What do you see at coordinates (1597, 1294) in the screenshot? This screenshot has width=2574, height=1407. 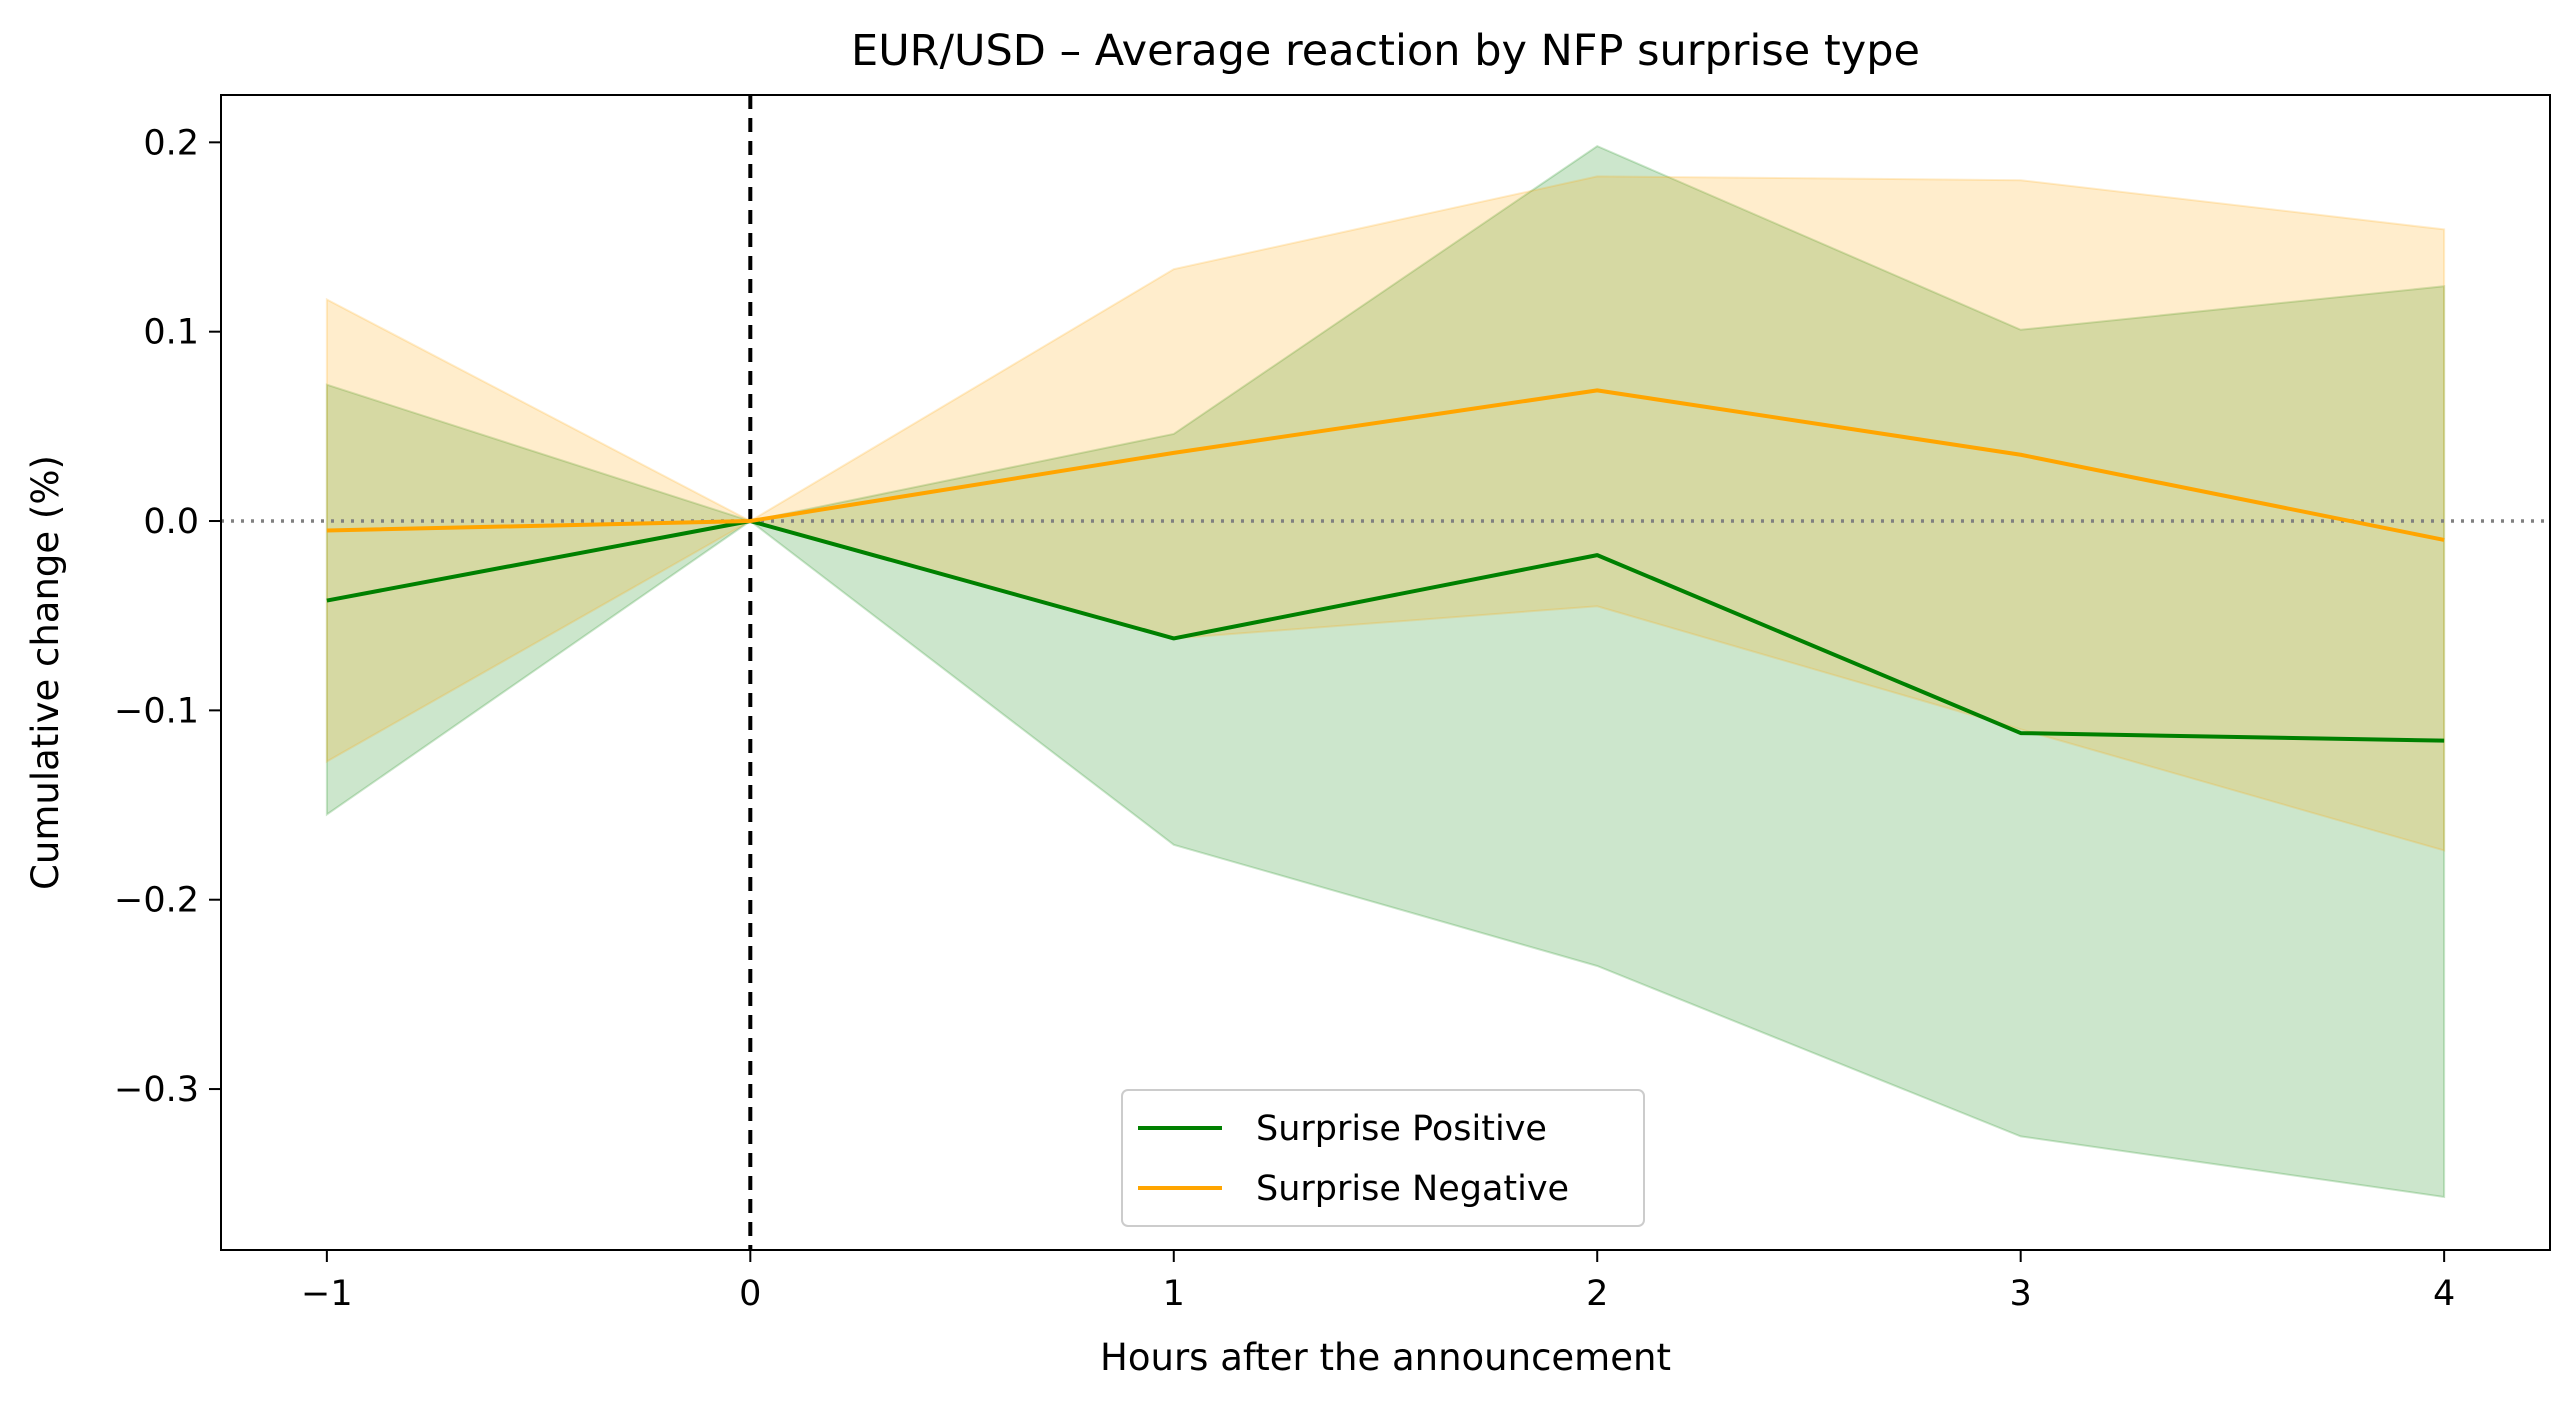 I see `x-tick-label: 2` at bounding box center [1597, 1294].